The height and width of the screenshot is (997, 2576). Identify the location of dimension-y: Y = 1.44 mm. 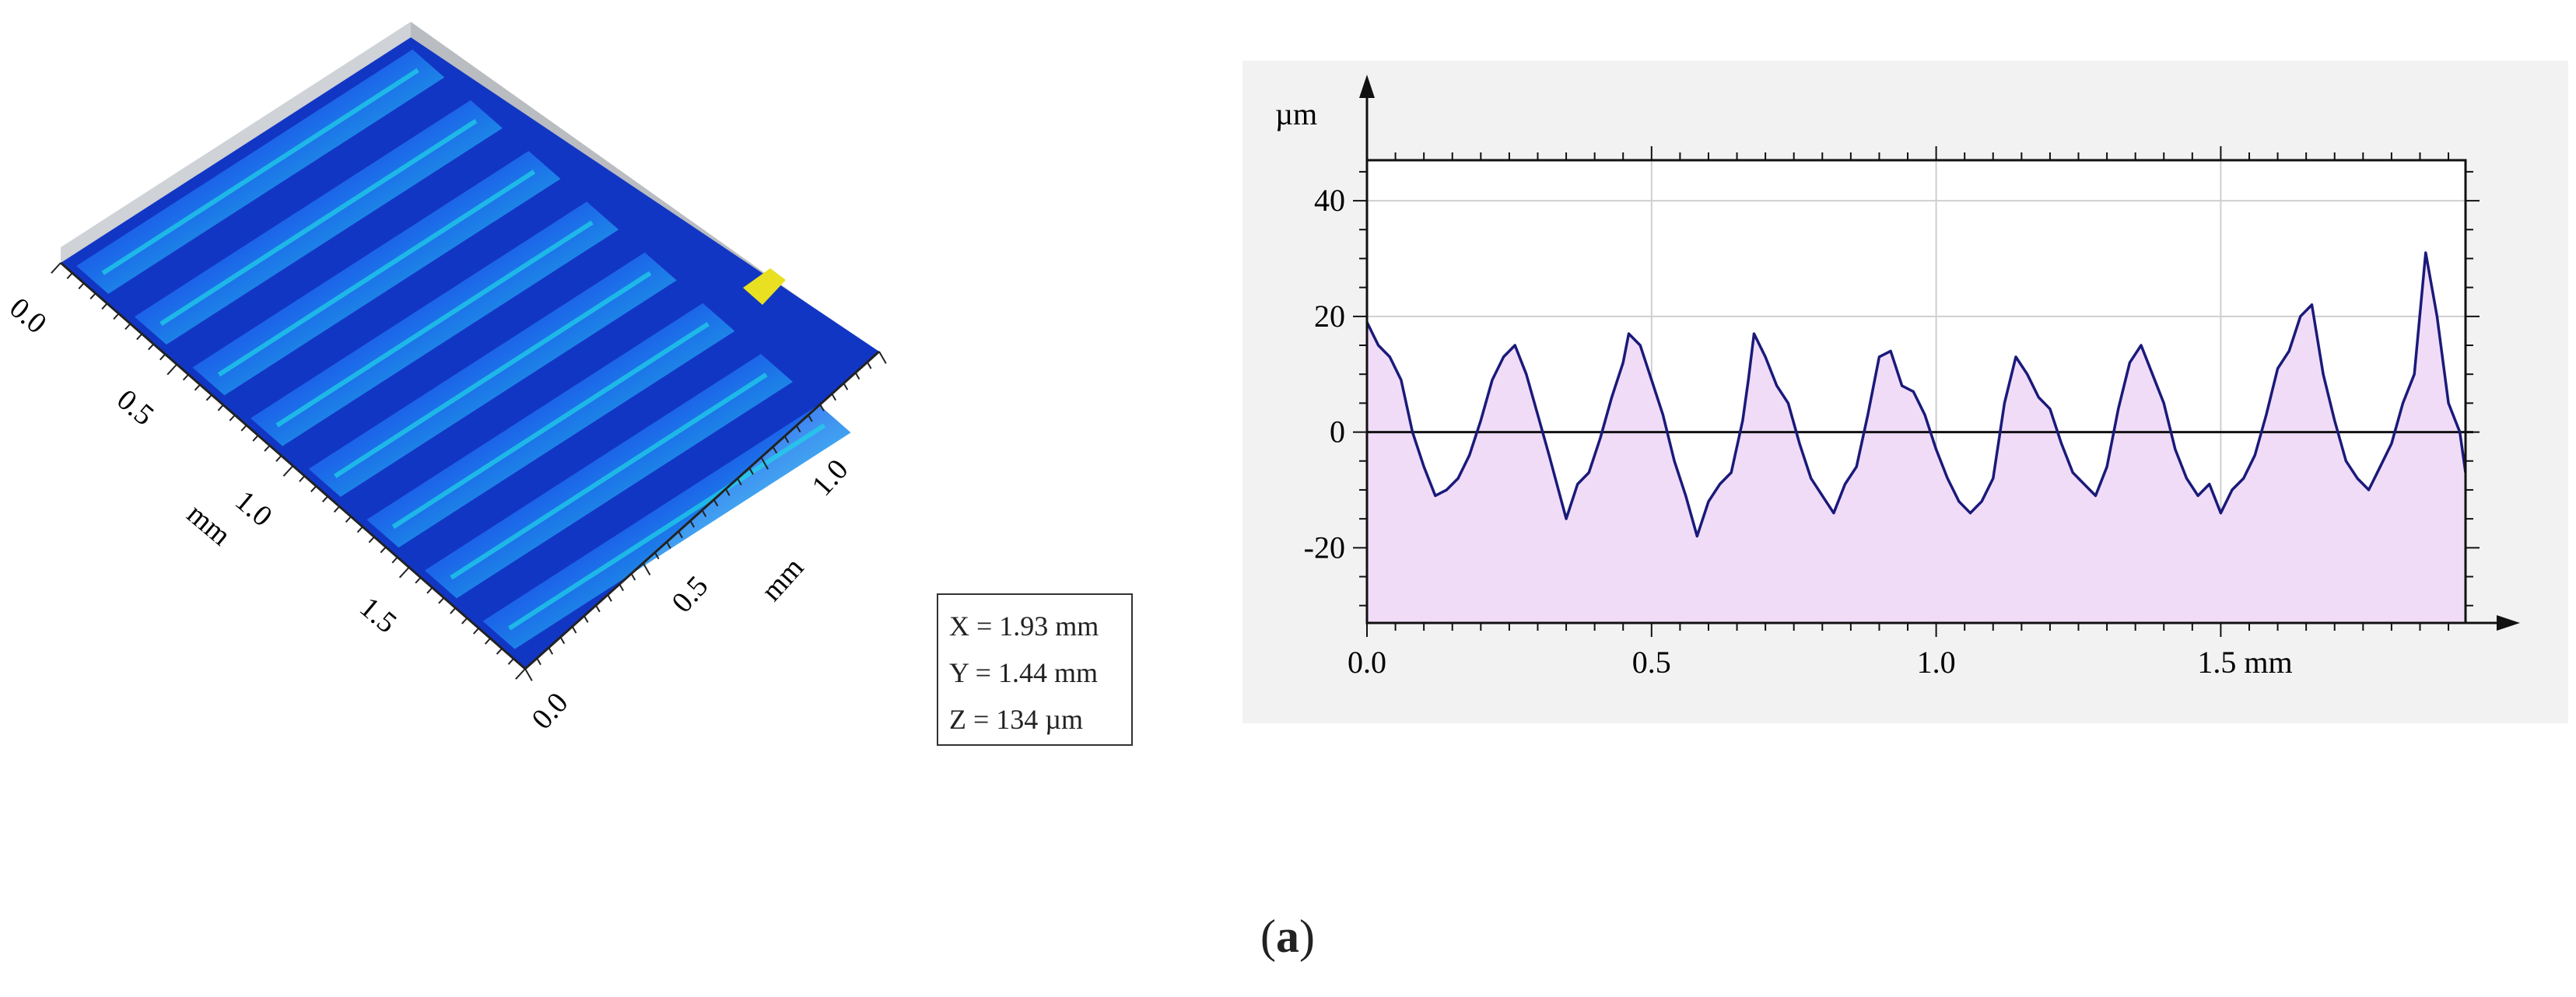
(1023, 673).